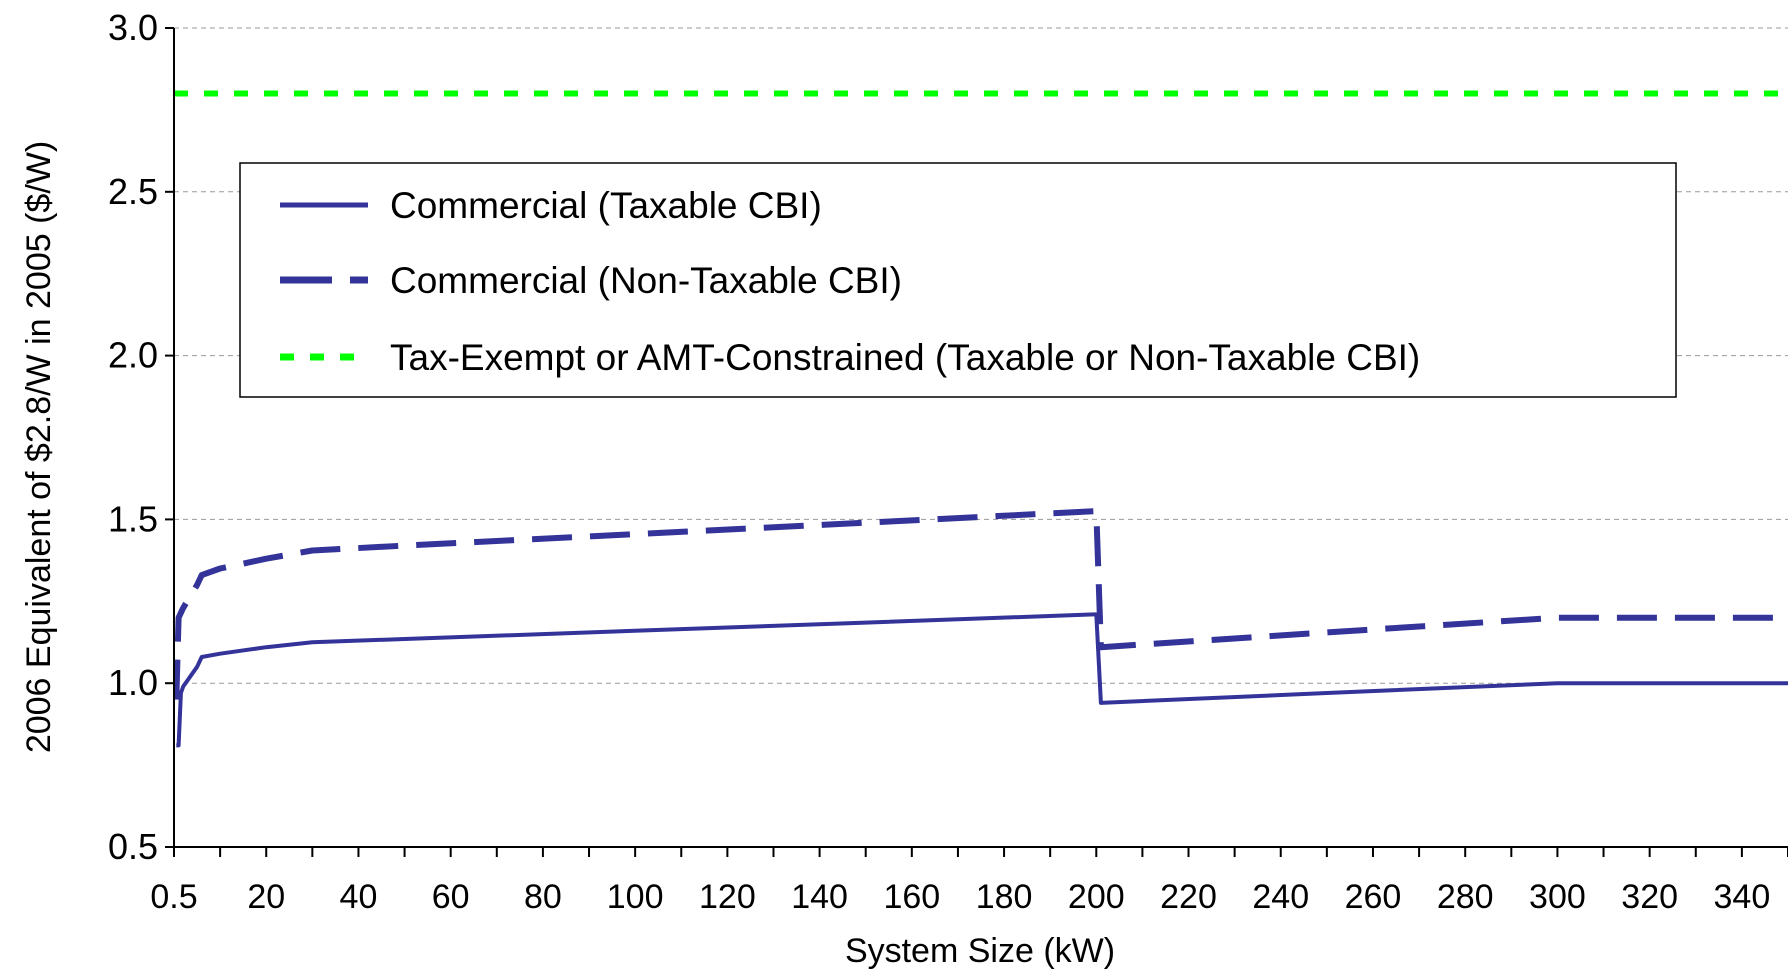 The height and width of the screenshot is (977, 1788). Describe the element at coordinates (635, 897) in the screenshot. I see `x-tick-label: 100` at that location.